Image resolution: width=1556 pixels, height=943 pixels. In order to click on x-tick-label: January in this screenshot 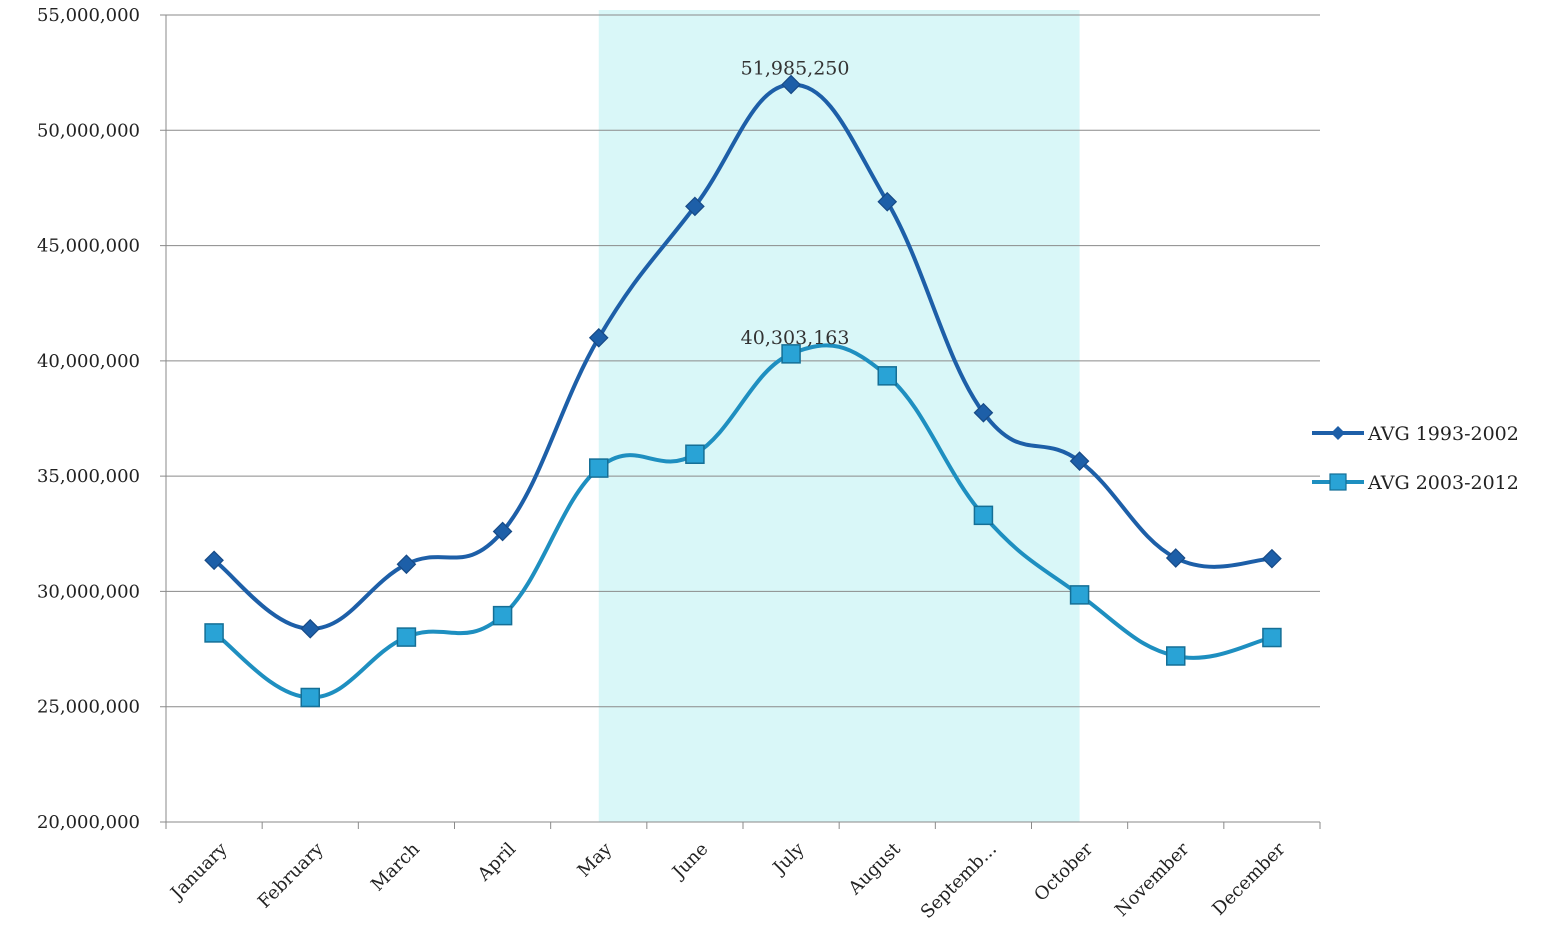, I will do `click(198, 871)`.